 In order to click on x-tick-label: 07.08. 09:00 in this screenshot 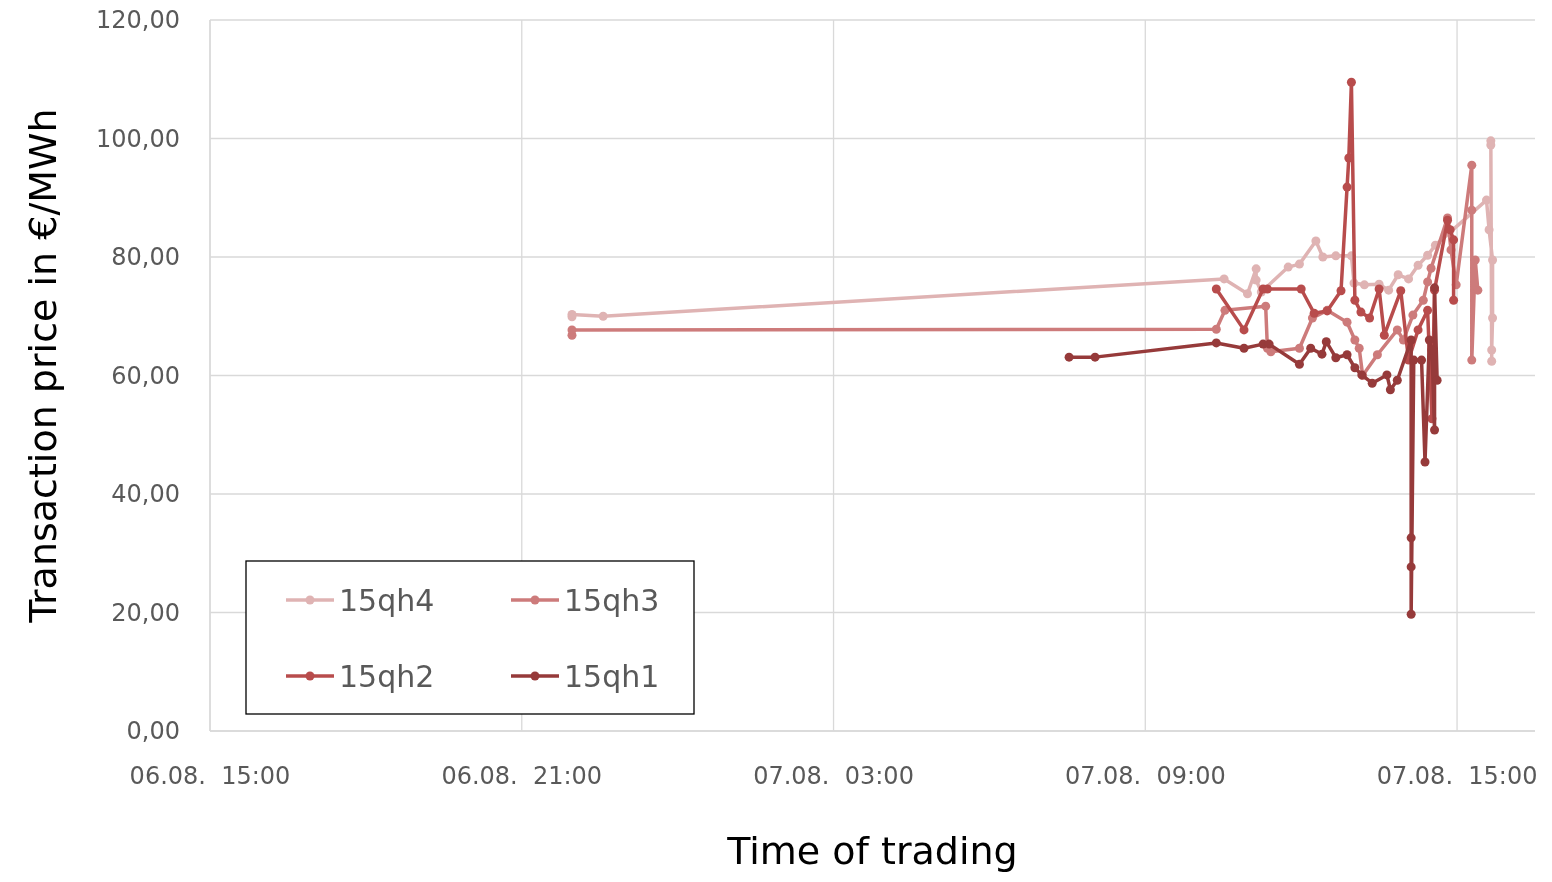, I will do `click(1145, 776)`.